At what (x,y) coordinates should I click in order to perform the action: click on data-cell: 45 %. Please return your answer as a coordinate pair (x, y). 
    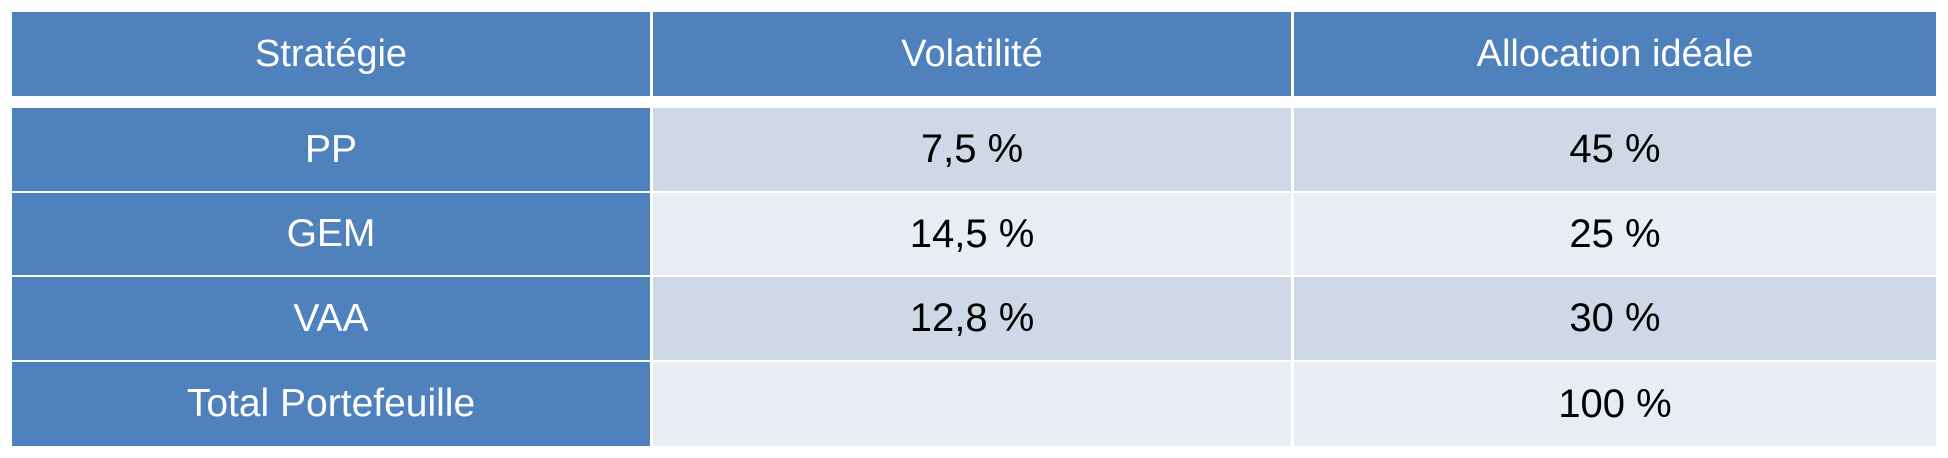
    Looking at the image, I should click on (1615, 149).